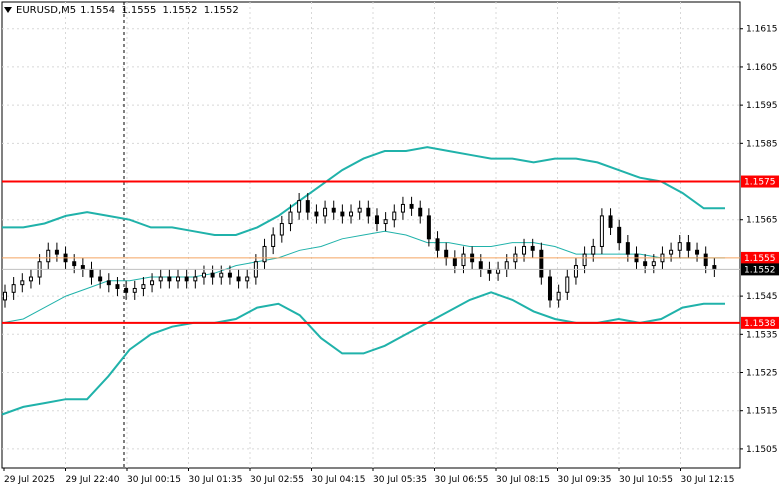 The height and width of the screenshot is (489, 781). Describe the element at coordinates (585, 480) in the screenshot. I see `x-axis-label: 30 Jul 09:35` at that location.